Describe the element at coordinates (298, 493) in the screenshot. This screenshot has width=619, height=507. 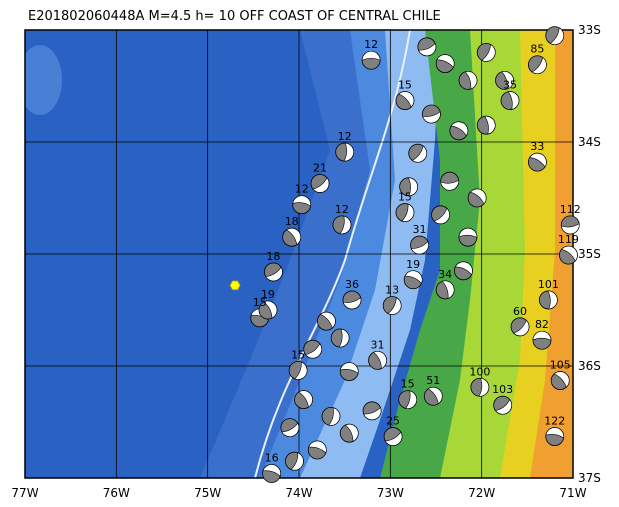
I see `x-tick-label: 74W` at that location.